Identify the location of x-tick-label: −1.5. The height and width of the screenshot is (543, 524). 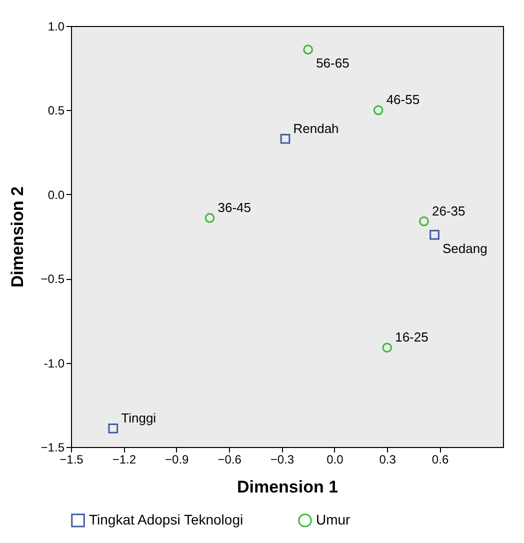
(72, 459).